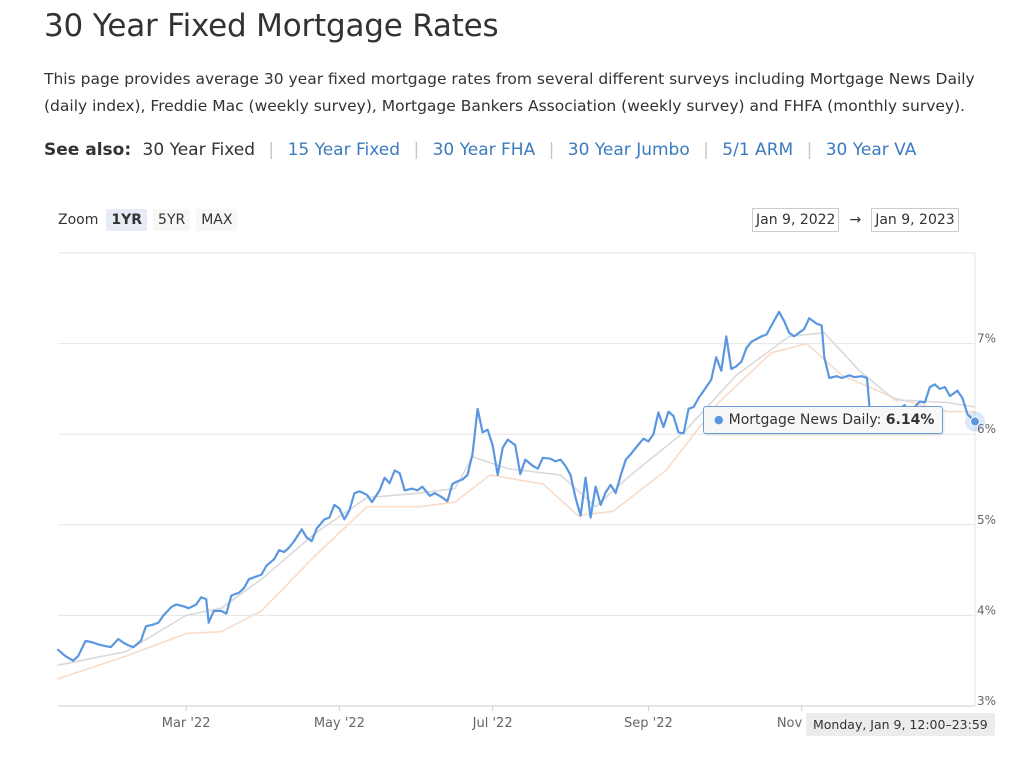 The image size is (1024, 767). Describe the element at coordinates (986, 429) in the screenshot. I see `y-tick-label: 6%` at that location.